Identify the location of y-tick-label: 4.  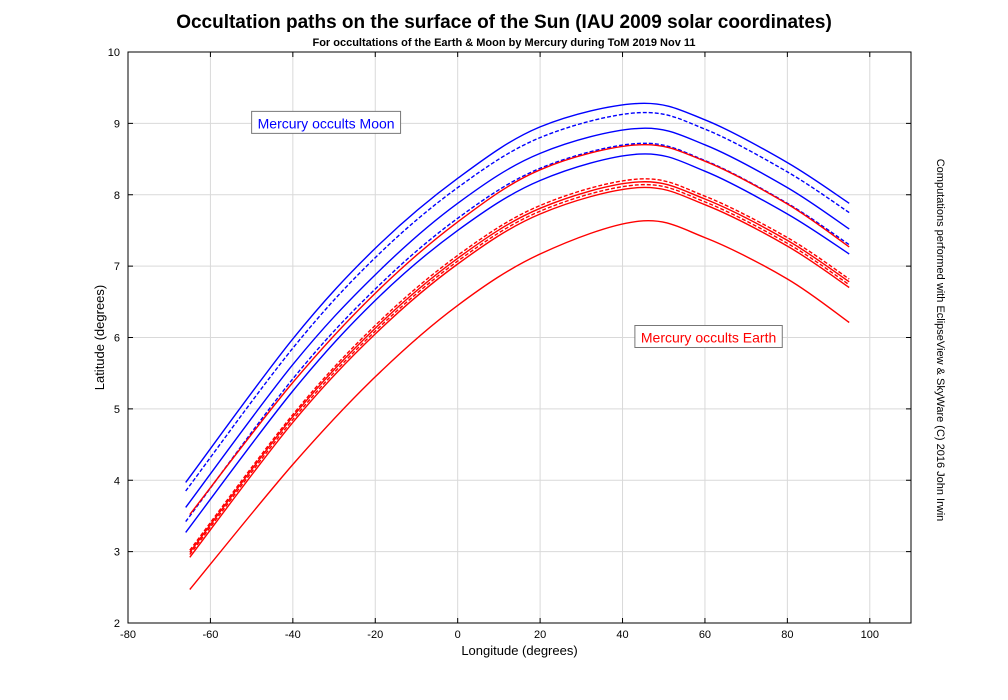
(117, 481).